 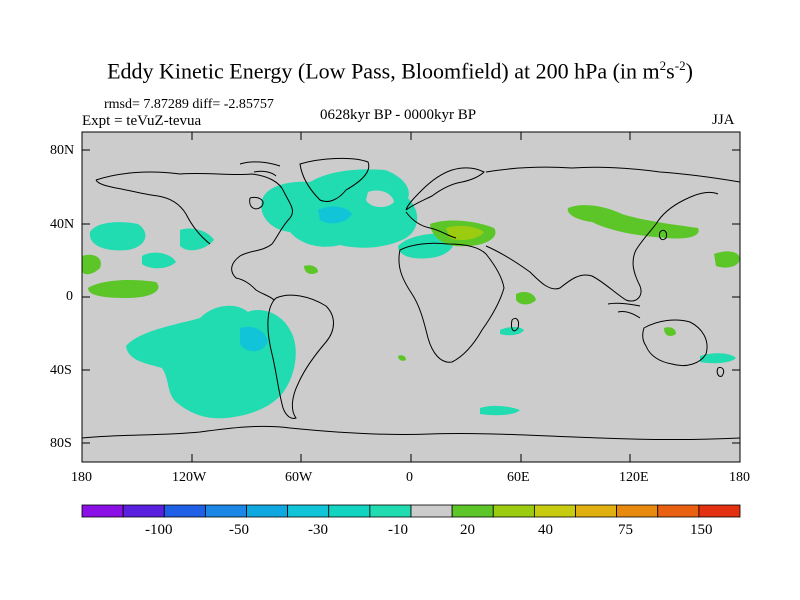 What do you see at coordinates (727, 259) in the screenshot?
I see `dateline-green` at bounding box center [727, 259].